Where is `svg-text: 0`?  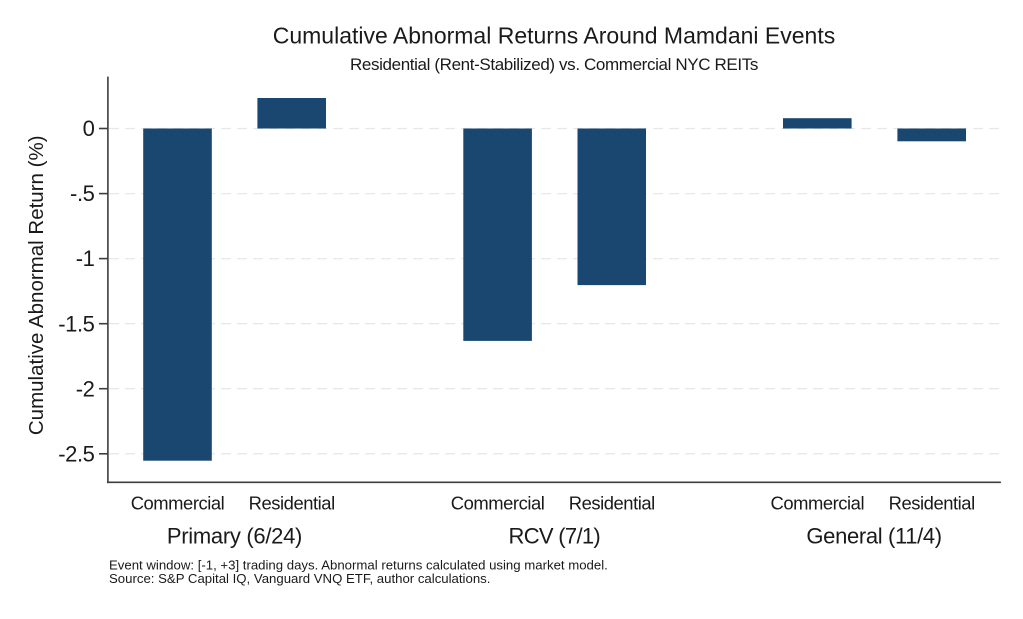 svg-text: 0 is located at coordinates (89, 128).